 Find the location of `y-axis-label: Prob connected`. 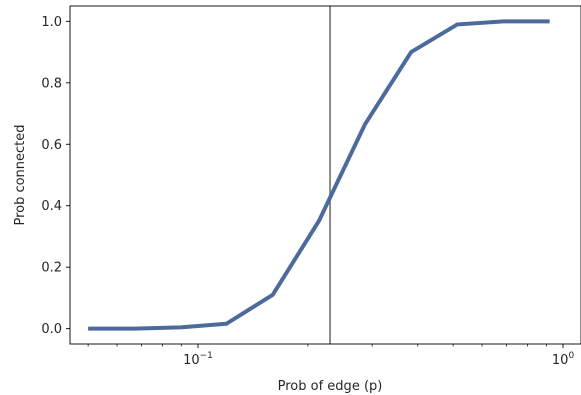

y-axis-label: Prob connected is located at coordinates (20, 174).